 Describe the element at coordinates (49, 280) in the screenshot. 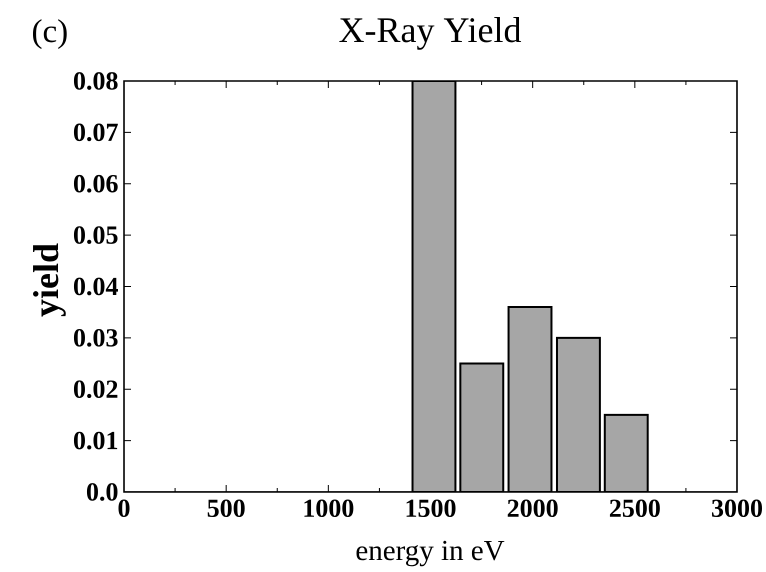

I see `y-axis-title: yield` at that location.